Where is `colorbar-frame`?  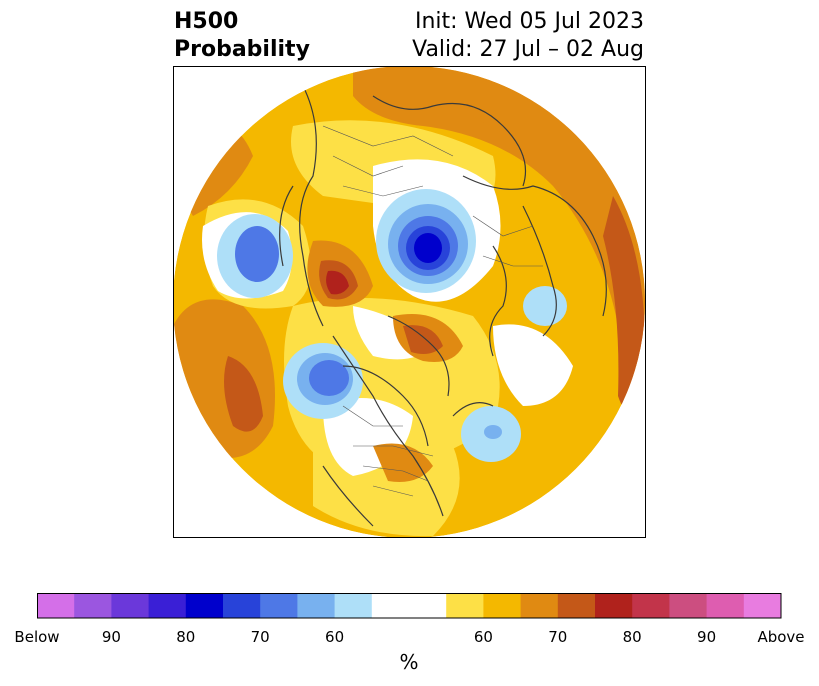
colorbar-frame is located at coordinates (409, 606).